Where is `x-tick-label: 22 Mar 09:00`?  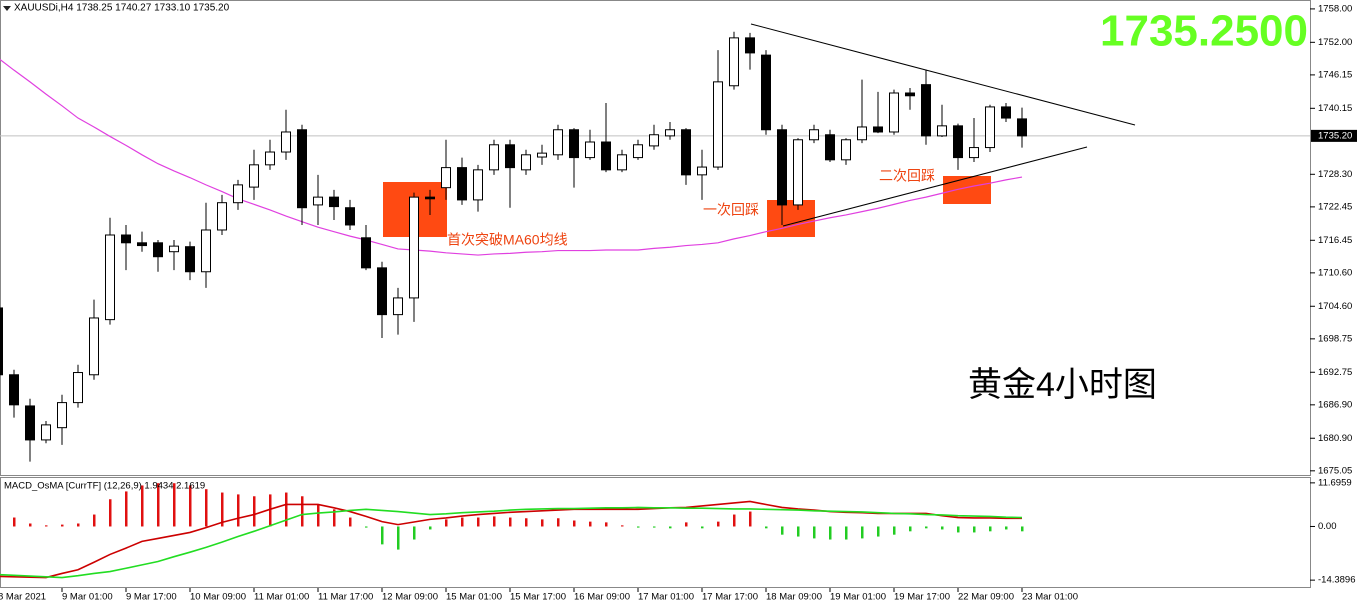 x-tick-label: 22 Mar 09:00 is located at coordinates (986, 596).